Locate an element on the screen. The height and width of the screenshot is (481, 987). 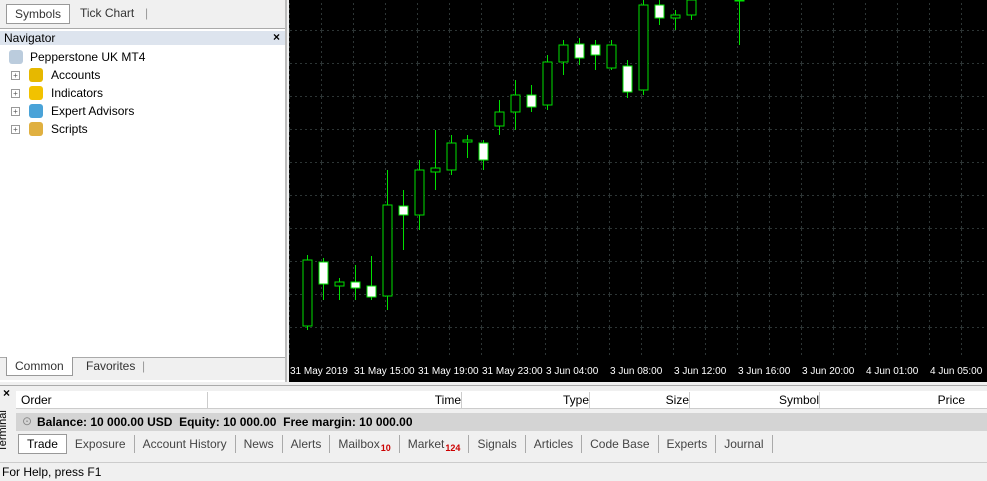
terminal-tab: Experts is located at coordinates (688, 444).